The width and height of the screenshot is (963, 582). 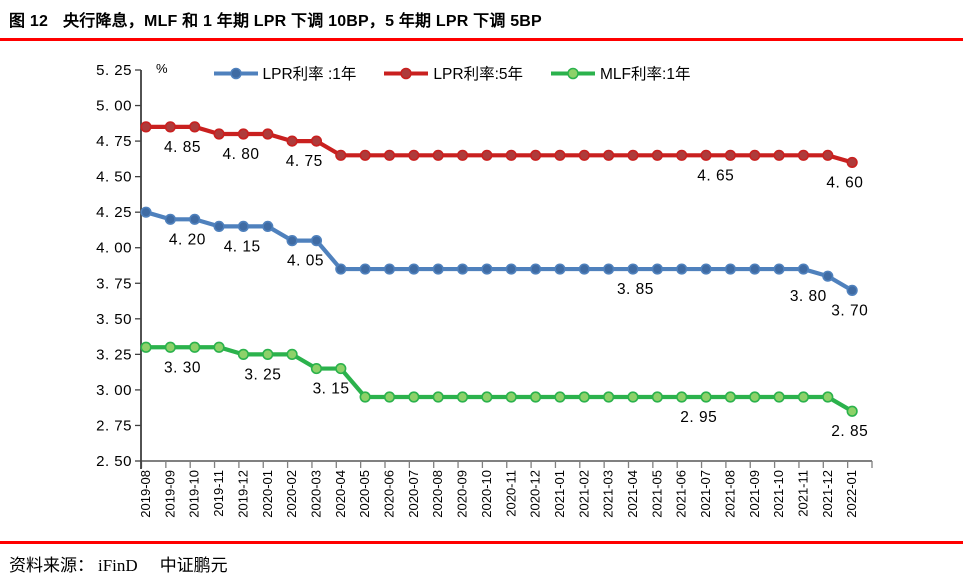 What do you see at coordinates (462, 494) in the screenshot?
I see `x-axis-label: 2020-09` at bounding box center [462, 494].